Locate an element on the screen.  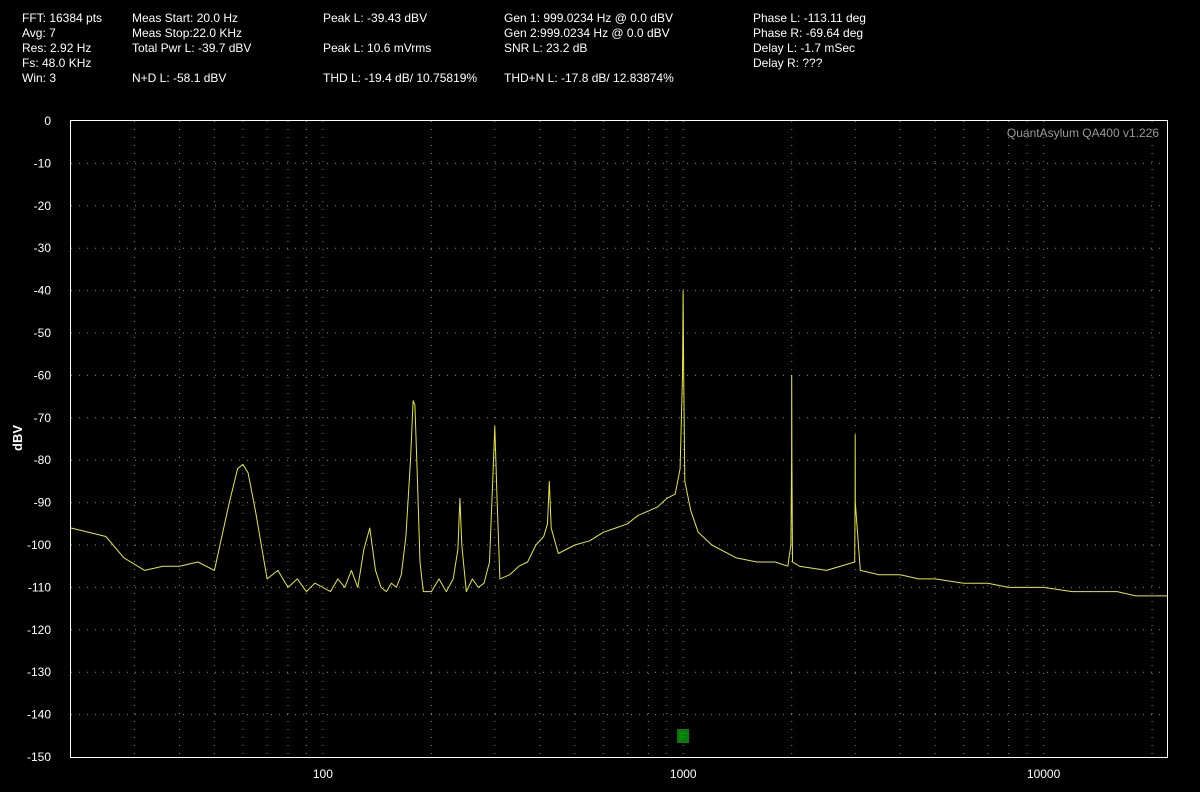
readout-phase-right: Phase R: -69.64 deg is located at coordinates (808, 33).